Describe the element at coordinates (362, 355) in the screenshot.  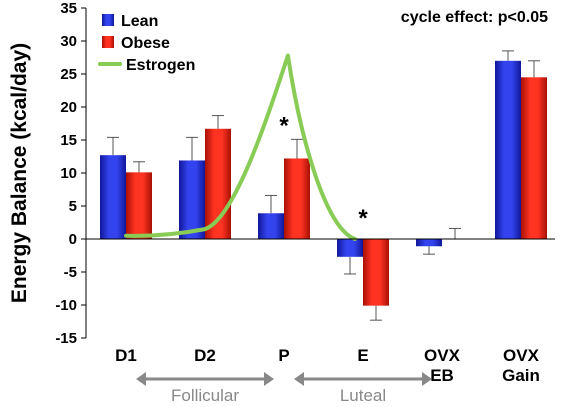
I see `category-label: E` at that location.